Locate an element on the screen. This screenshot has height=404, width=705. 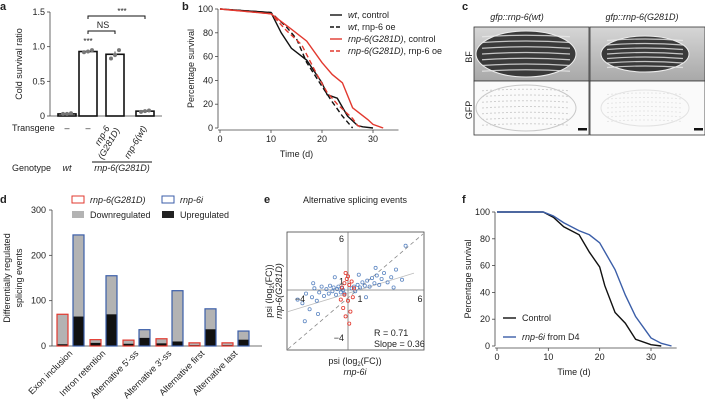
b-legend-genotype: wt is located at coordinates (352, 15).